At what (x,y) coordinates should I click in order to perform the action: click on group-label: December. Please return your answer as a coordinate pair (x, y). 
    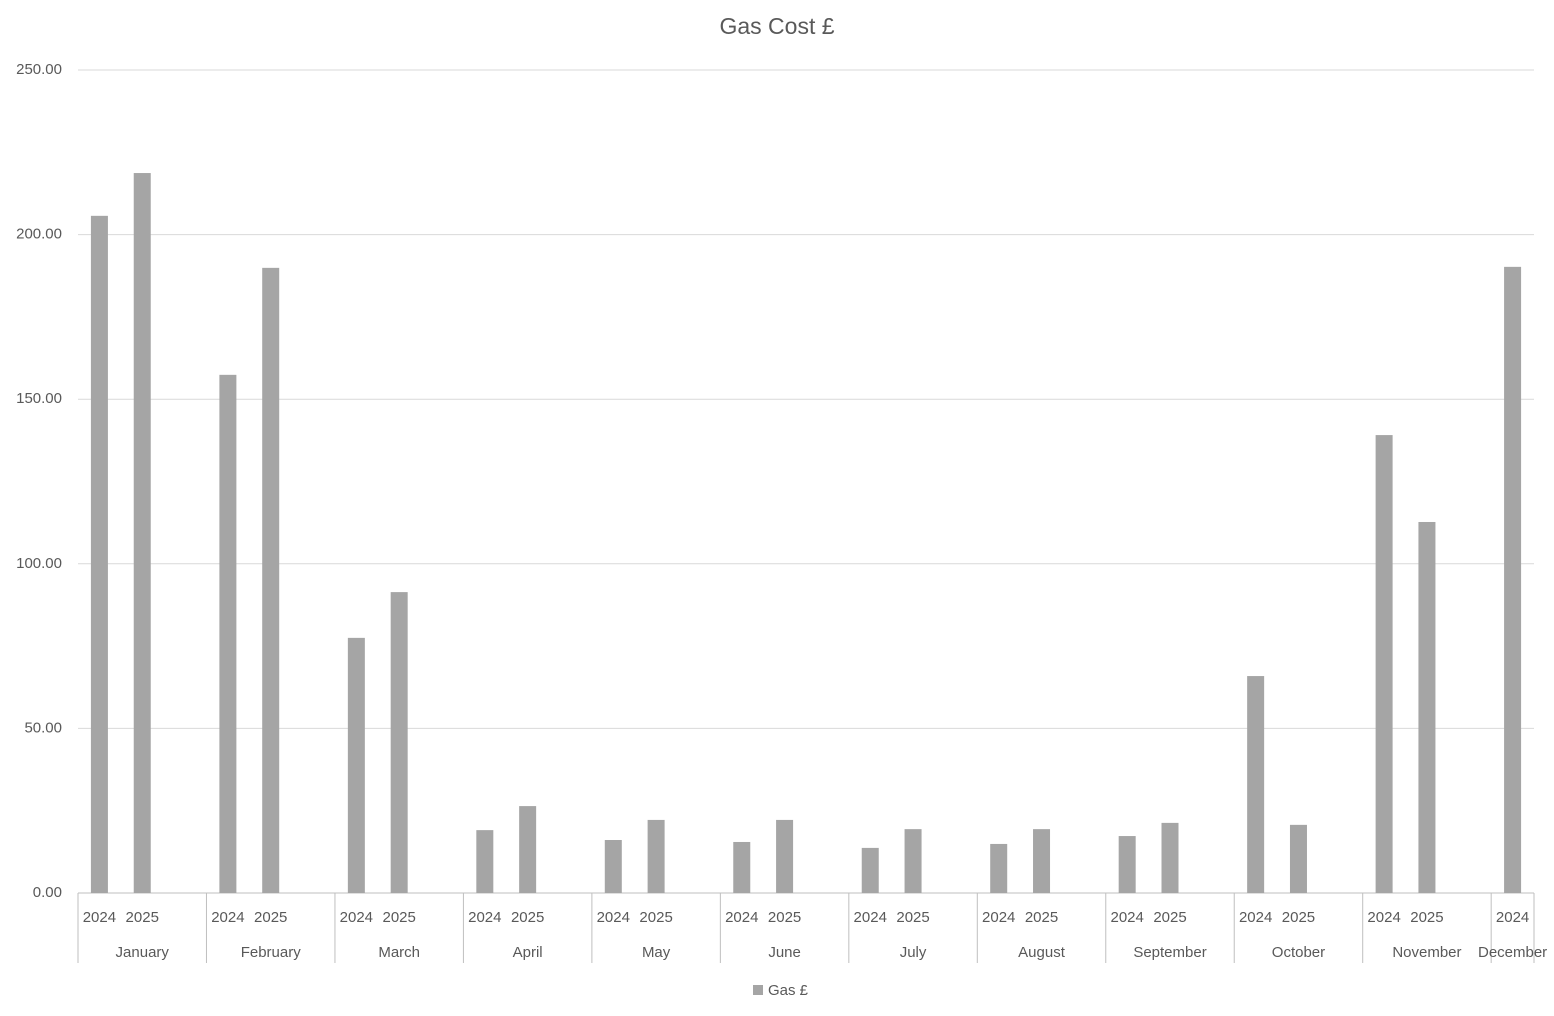
    Looking at the image, I should click on (1512, 952).